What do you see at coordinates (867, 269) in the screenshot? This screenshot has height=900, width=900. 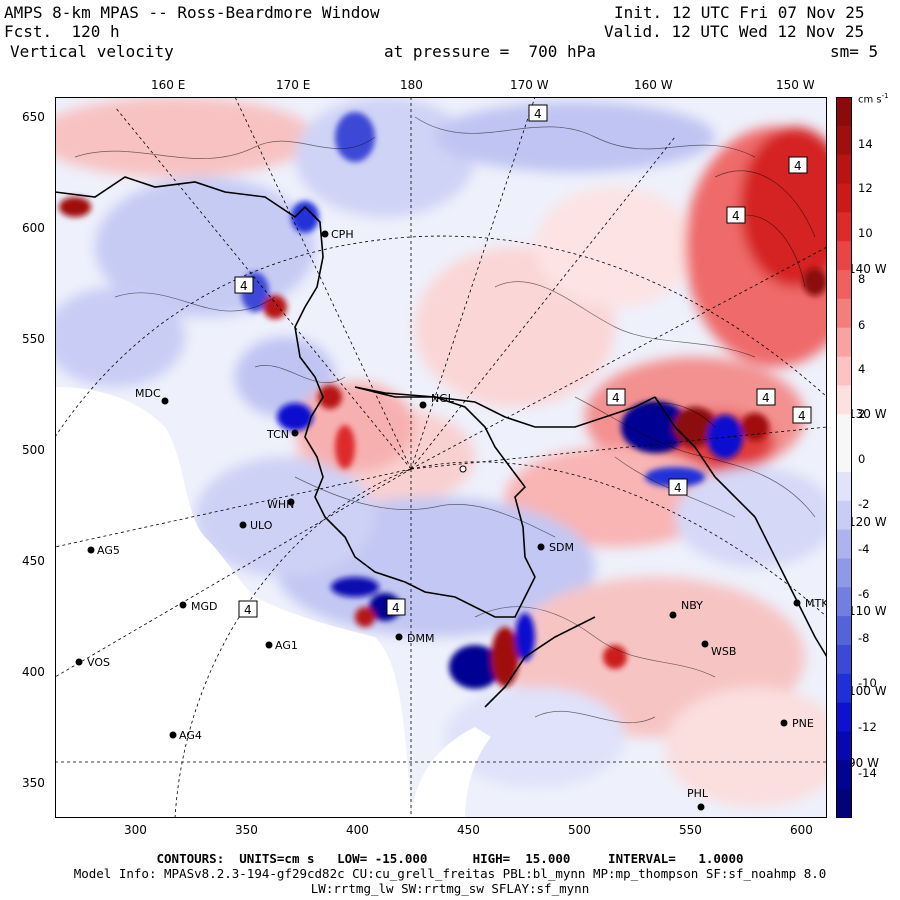 I see `lon-label-140w: 140 W` at bounding box center [867, 269].